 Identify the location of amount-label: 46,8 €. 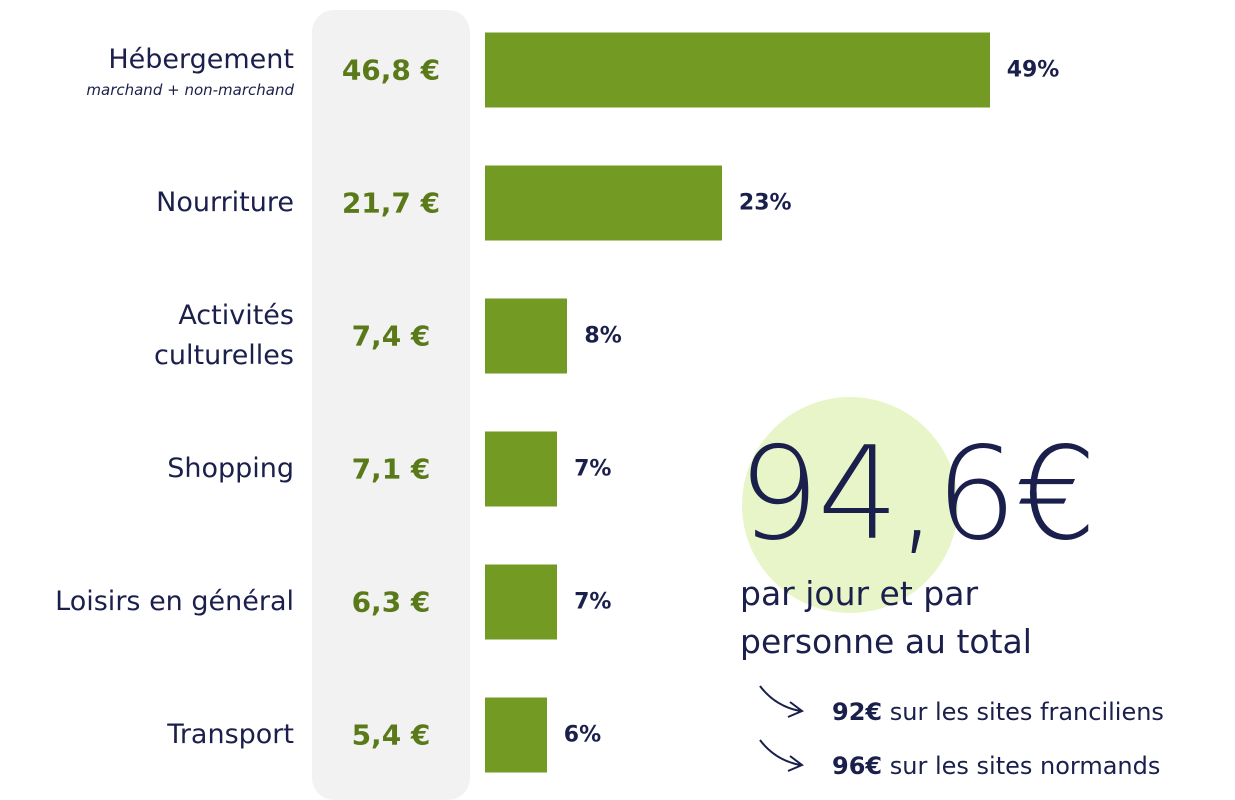
(391, 70).